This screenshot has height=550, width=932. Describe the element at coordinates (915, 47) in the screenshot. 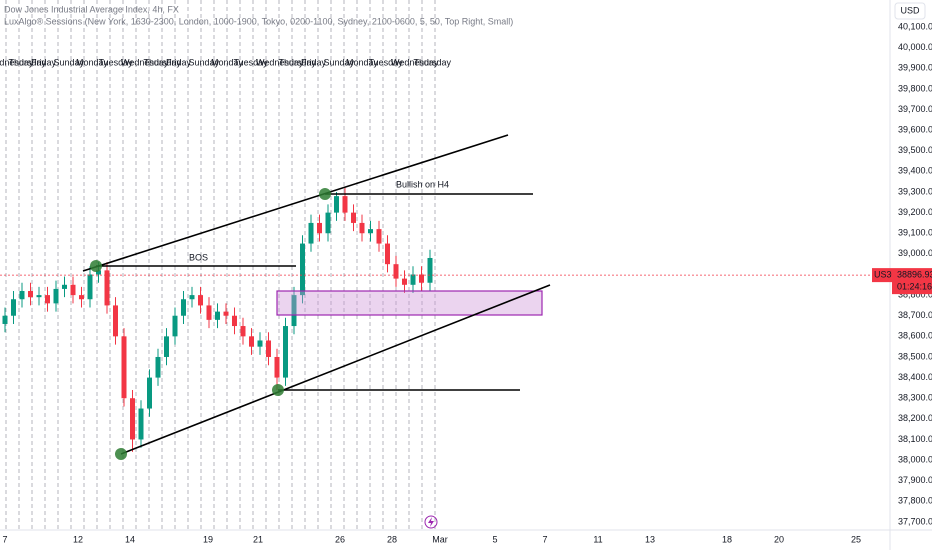

I see `y-tick-label: 40,000.00` at that location.